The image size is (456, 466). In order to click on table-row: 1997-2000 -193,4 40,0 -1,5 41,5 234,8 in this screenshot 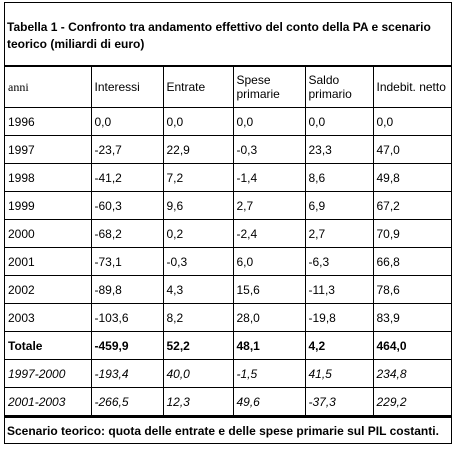, I will do `click(228, 373)`.